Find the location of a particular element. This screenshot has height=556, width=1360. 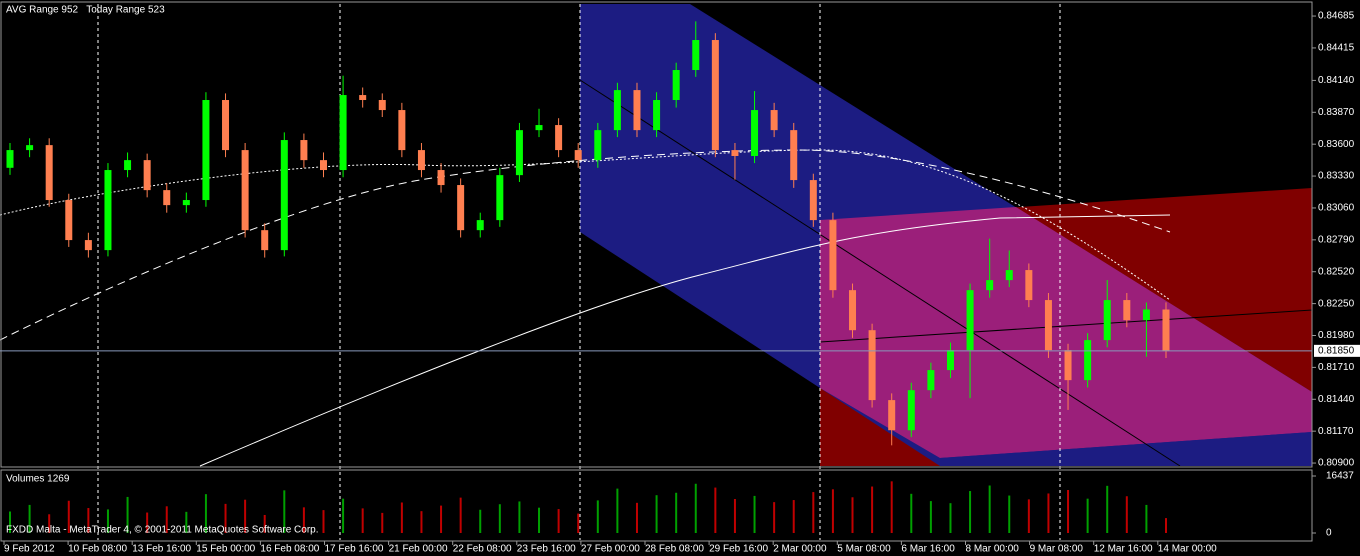

x-tick-label: 2 Mar 00:00 is located at coordinates (800, 549).